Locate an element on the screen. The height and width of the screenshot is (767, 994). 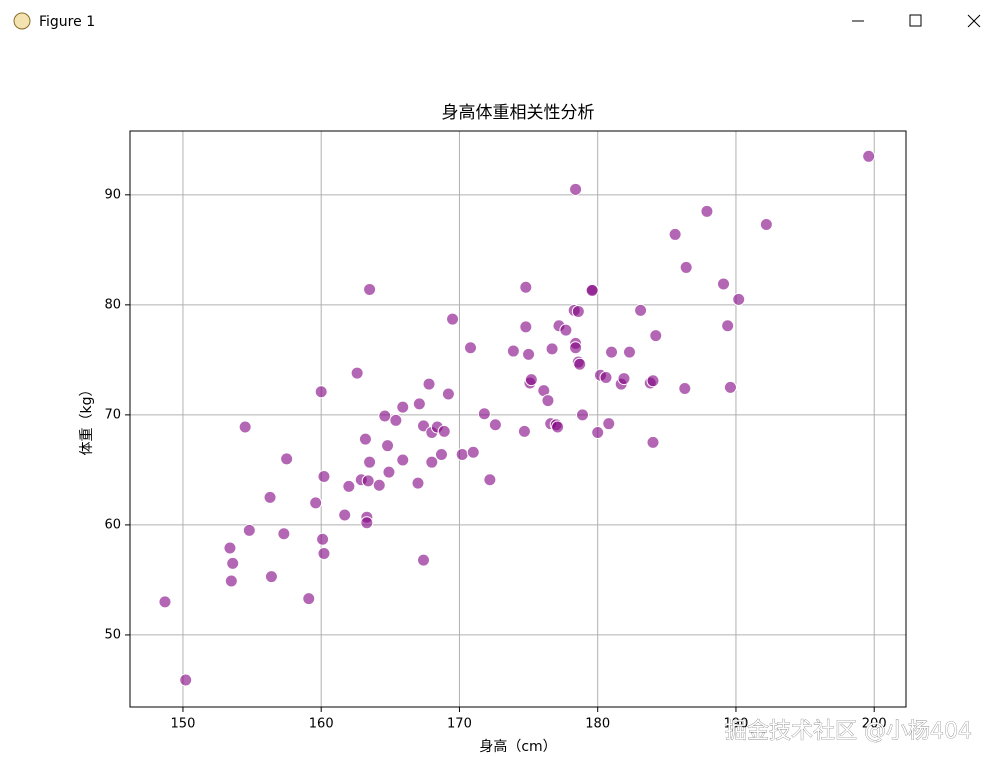
title-bar: Figure 1 is located at coordinates (497, 21).